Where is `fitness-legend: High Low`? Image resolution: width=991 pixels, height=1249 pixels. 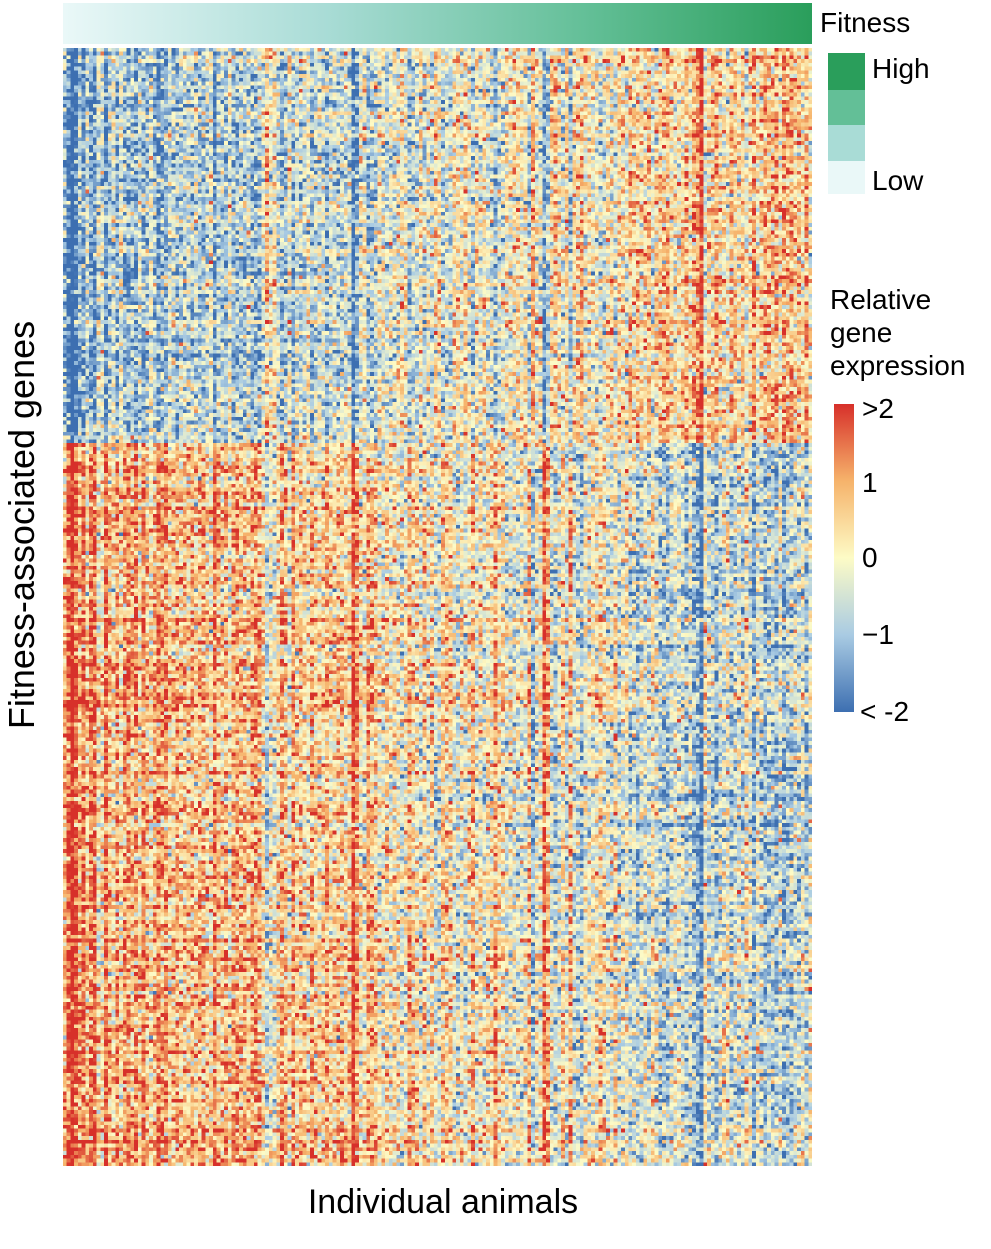 fitness-legend: High Low is located at coordinates (879, 124).